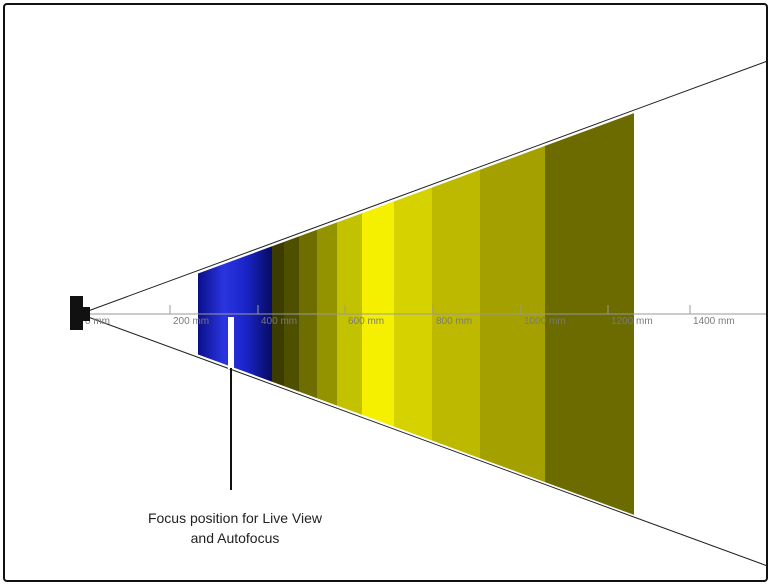 This screenshot has width=771, height=586. I want to click on axis-tick-label: 200 mm, so click(191, 321).